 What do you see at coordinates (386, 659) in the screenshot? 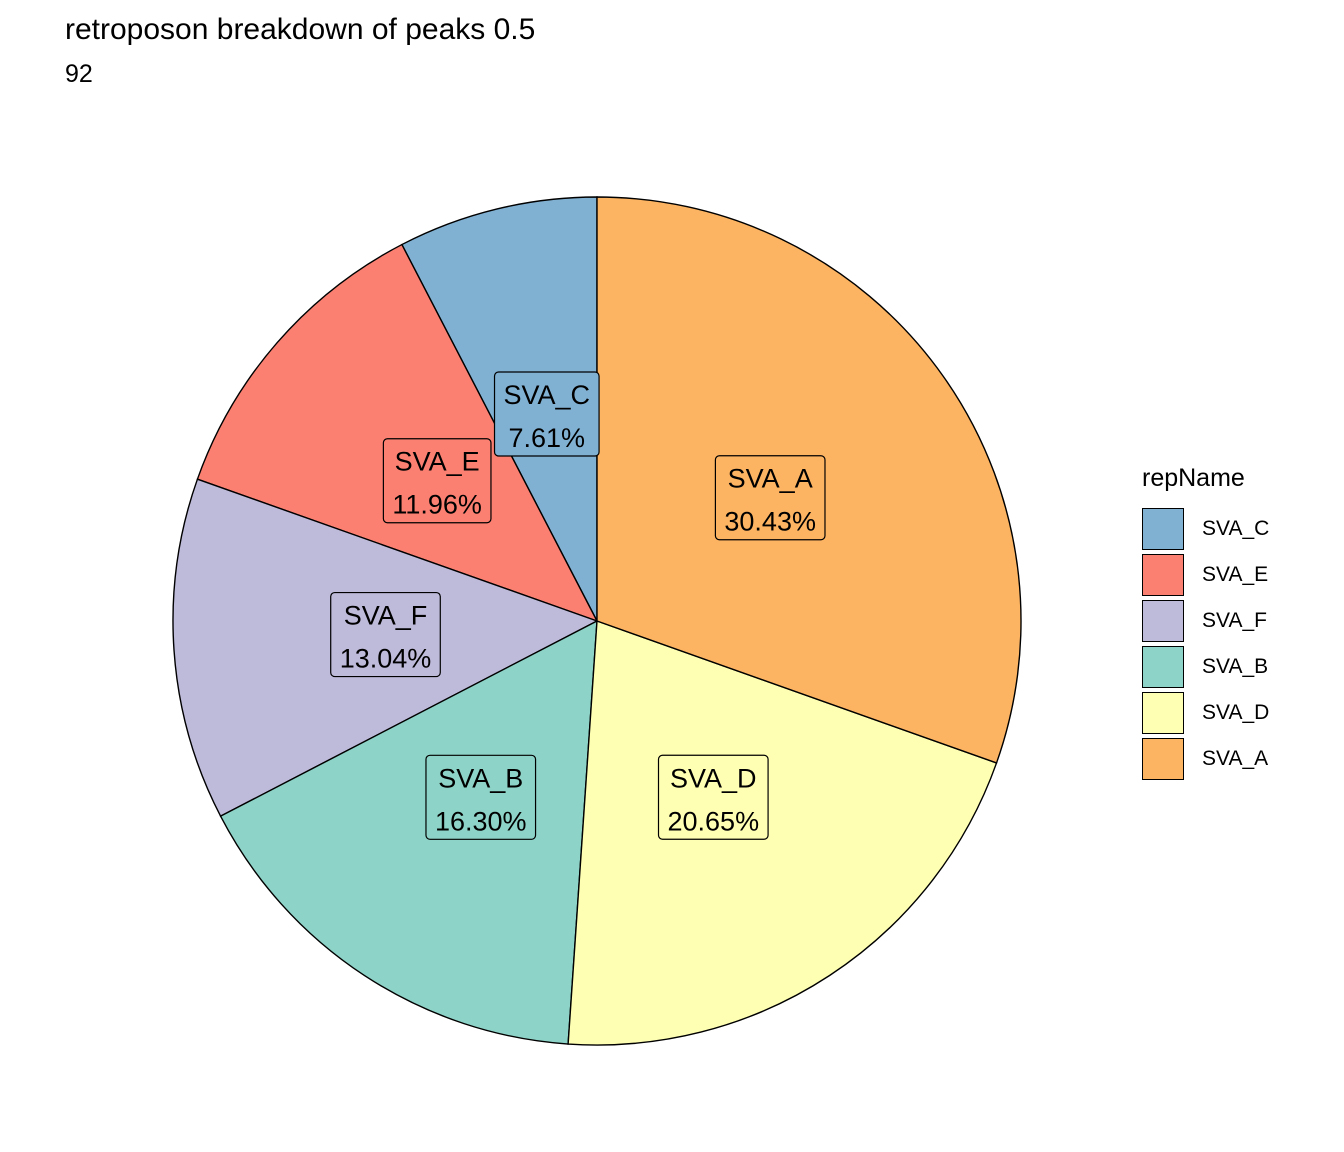
I see `slice-label-percent: 13.04%` at bounding box center [386, 659].